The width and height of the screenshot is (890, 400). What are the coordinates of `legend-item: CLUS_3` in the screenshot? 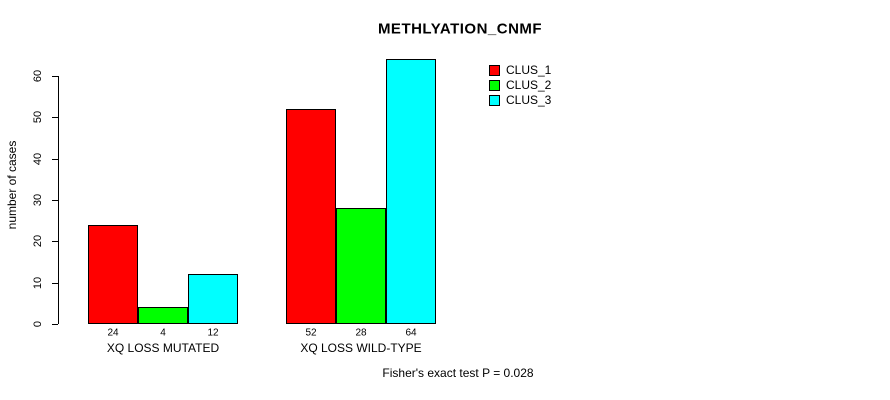 It's located at (520, 100).